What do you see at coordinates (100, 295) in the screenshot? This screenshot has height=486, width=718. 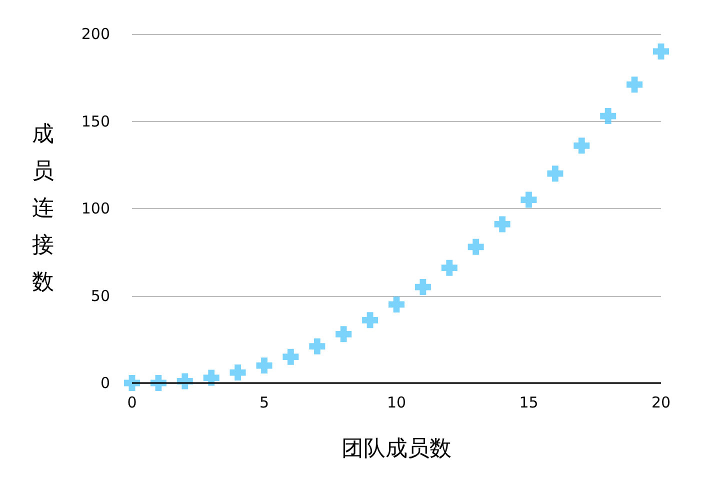 I see `y-tick-label: 50` at bounding box center [100, 295].